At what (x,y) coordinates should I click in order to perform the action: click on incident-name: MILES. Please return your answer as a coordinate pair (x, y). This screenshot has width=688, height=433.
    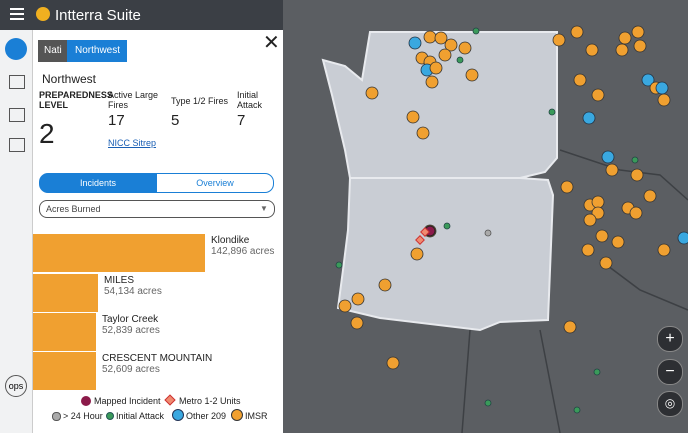
    Looking at the image, I should click on (119, 280).